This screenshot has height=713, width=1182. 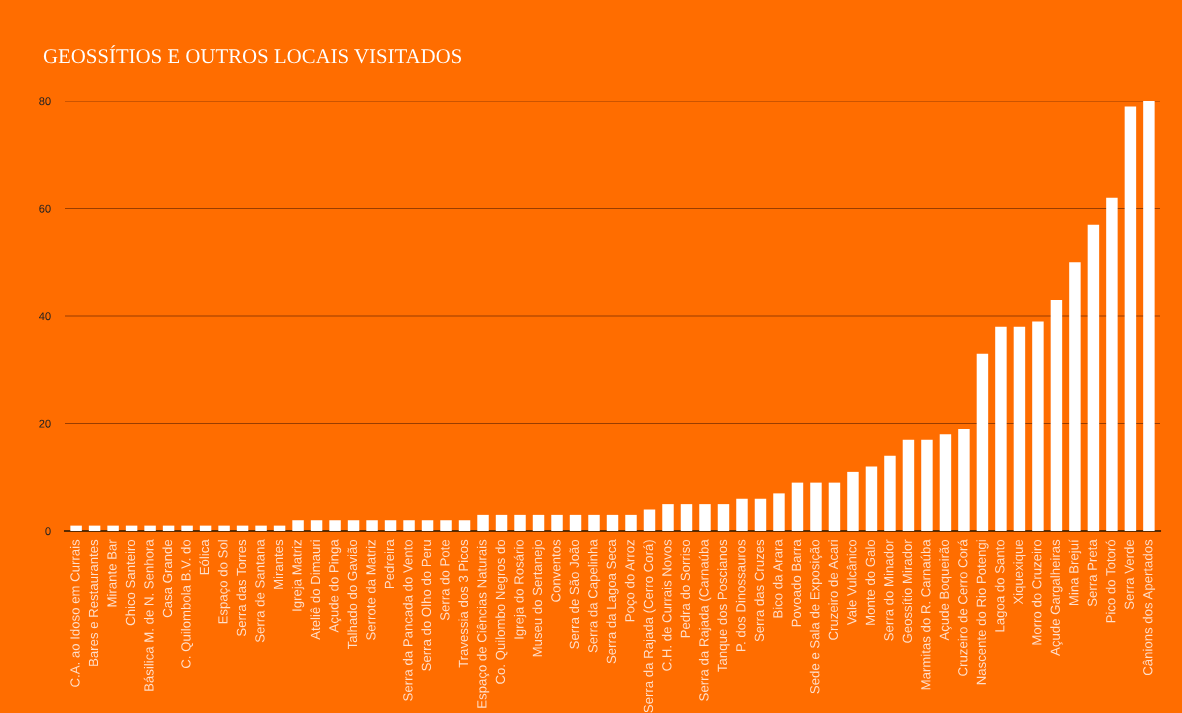 What do you see at coordinates (705, 620) in the screenshot?
I see `x-tick-label: Serra da Rajada (Carnaúba` at bounding box center [705, 620].